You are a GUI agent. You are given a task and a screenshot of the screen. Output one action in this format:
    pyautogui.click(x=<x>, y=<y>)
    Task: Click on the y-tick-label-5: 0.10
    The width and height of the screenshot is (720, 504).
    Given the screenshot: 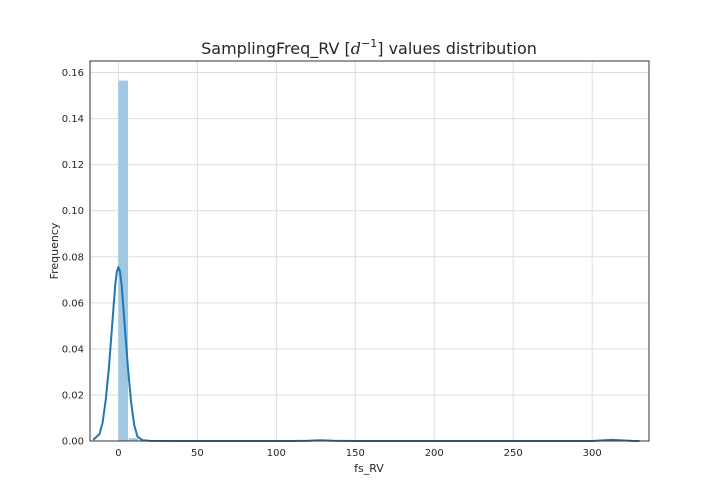 What is the action you would take?
    pyautogui.click(x=73, y=211)
    